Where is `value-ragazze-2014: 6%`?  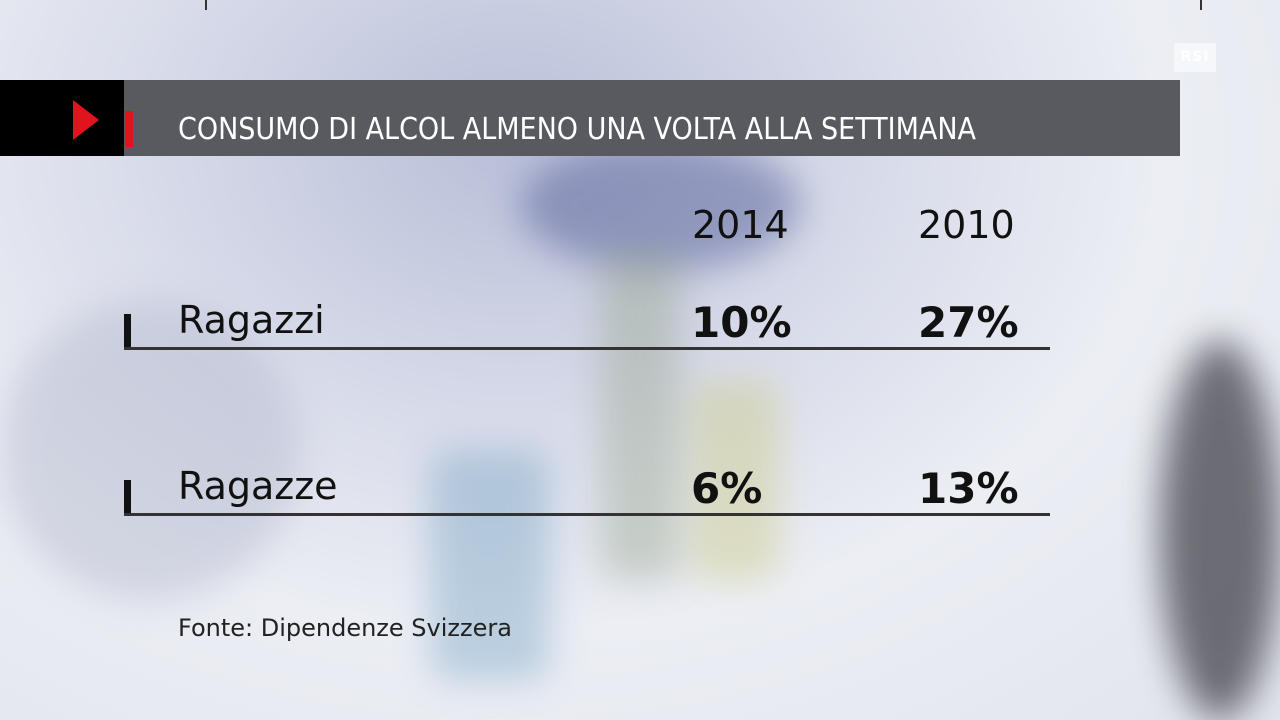
value-ragazze-2014: 6% is located at coordinates (727, 488).